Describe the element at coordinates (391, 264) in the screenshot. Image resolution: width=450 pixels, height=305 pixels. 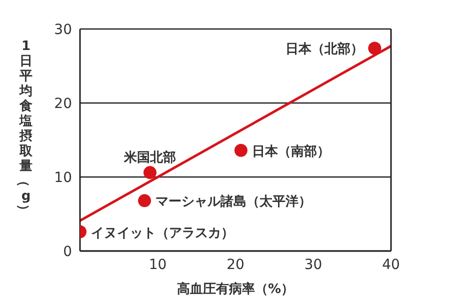
I see `x-tick-label: 40` at that location.